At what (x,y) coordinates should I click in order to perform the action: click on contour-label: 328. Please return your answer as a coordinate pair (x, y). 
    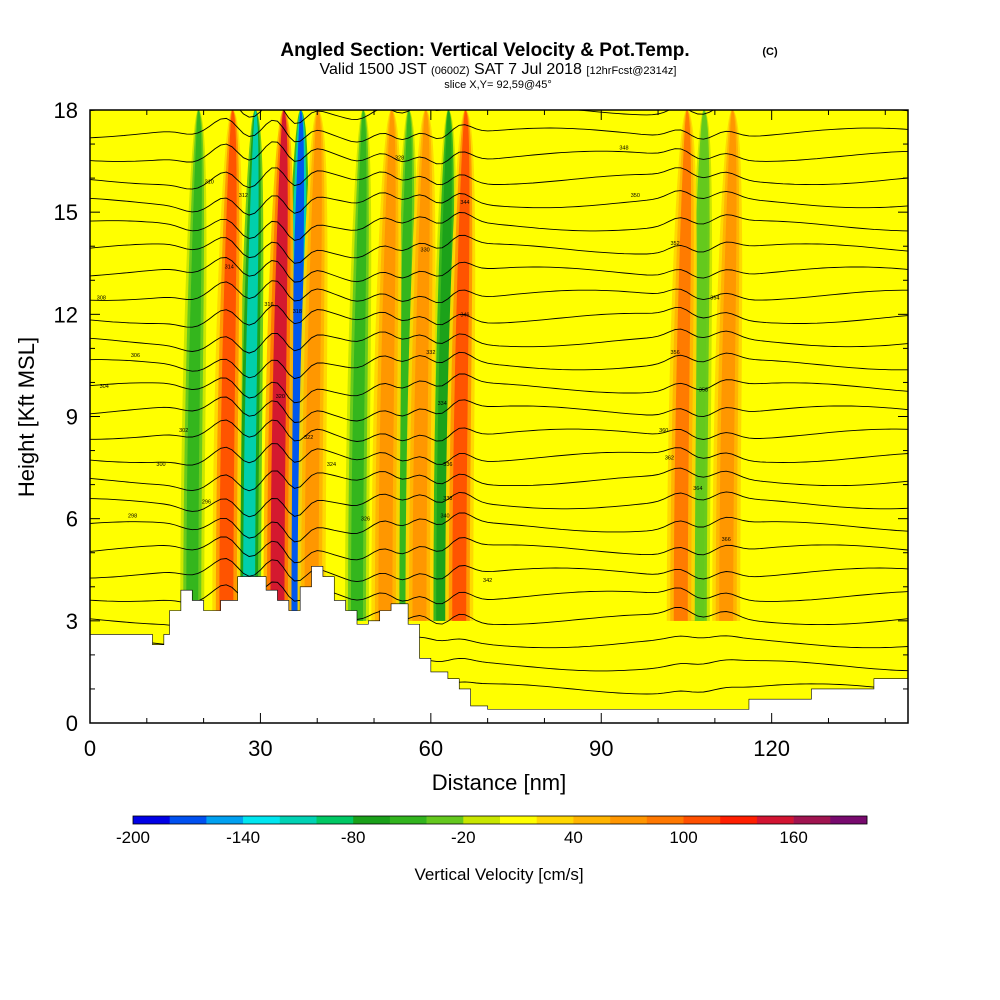
    Looking at the image, I should click on (399, 159).